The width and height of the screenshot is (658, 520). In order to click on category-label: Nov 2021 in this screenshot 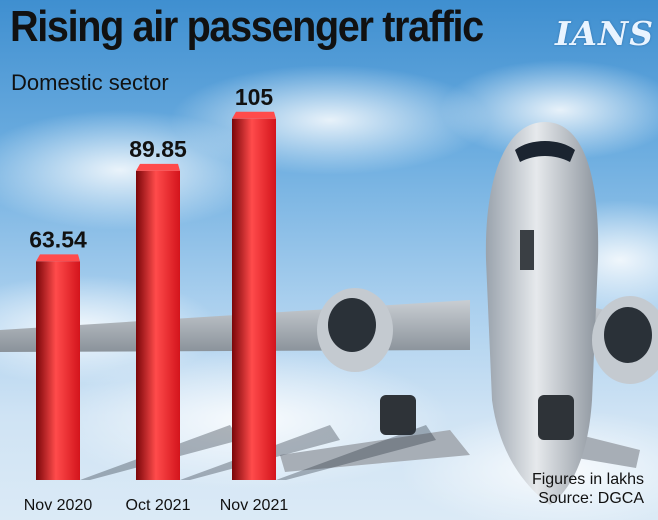, I will do `click(254, 505)`.